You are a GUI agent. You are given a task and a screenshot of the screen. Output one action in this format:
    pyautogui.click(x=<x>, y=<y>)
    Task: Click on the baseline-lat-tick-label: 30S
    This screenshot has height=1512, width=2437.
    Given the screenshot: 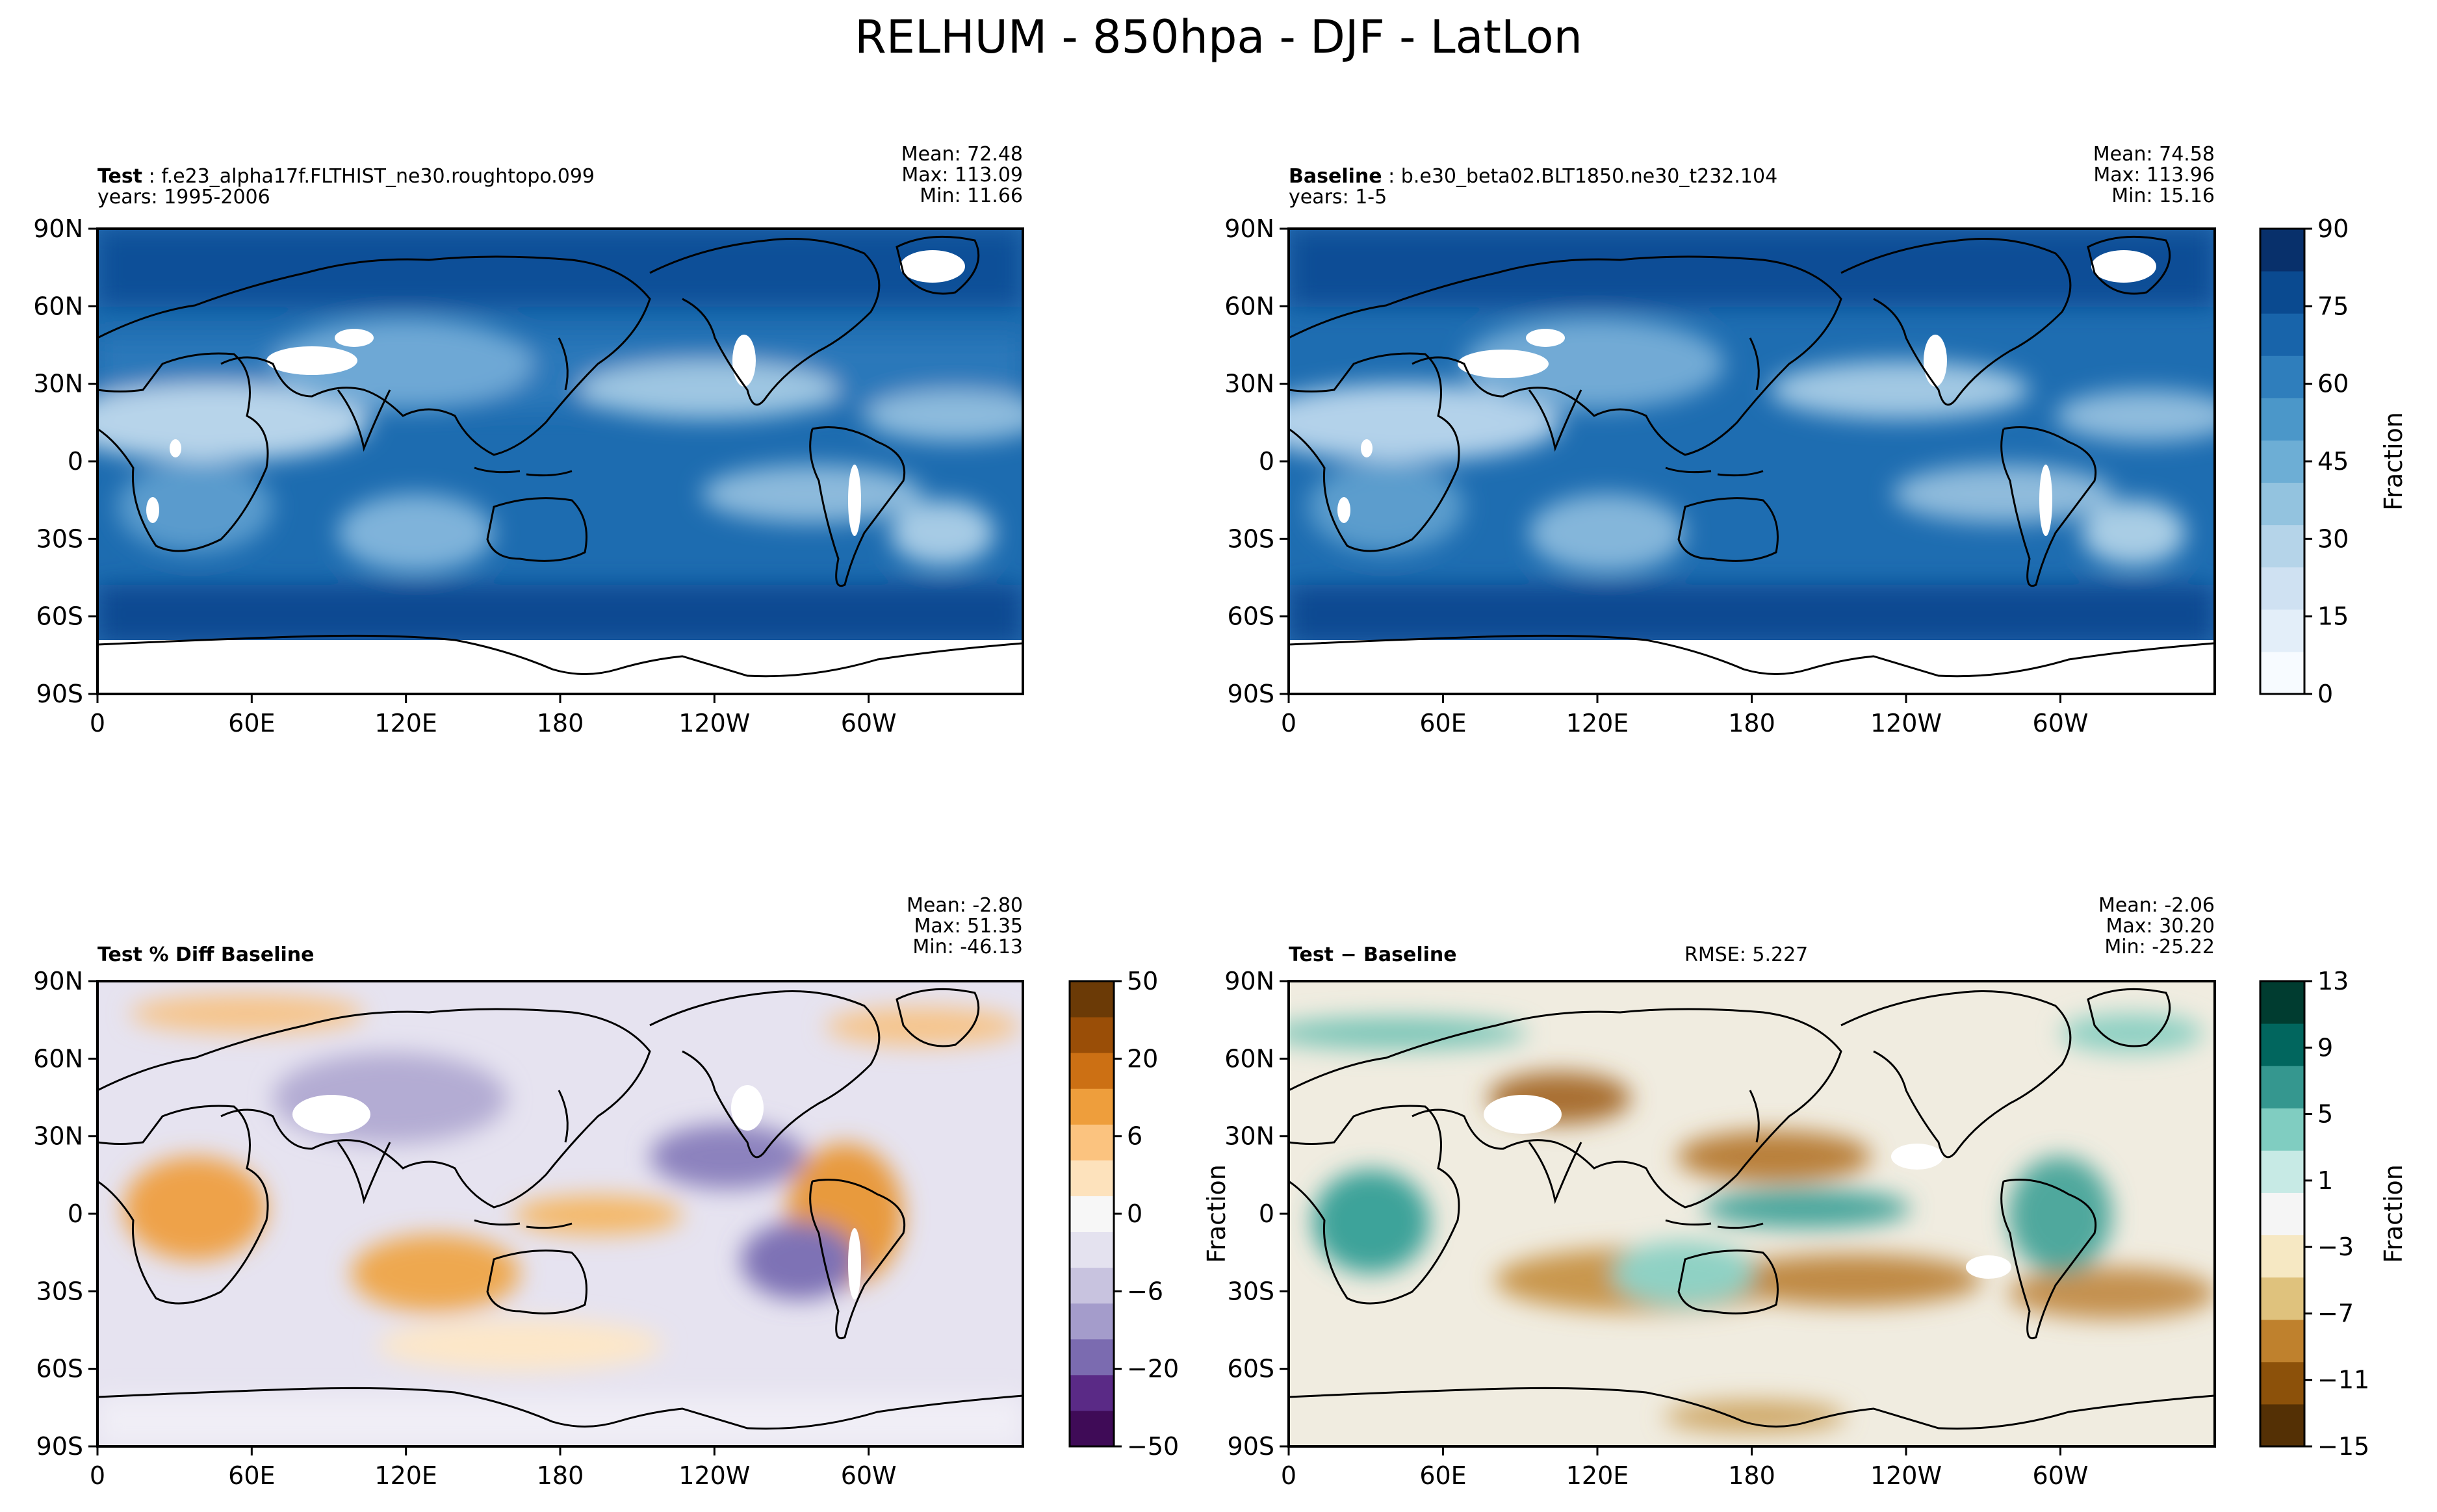 What is the action you would take?
    pyautogui.click(x=1251, y=538)
    